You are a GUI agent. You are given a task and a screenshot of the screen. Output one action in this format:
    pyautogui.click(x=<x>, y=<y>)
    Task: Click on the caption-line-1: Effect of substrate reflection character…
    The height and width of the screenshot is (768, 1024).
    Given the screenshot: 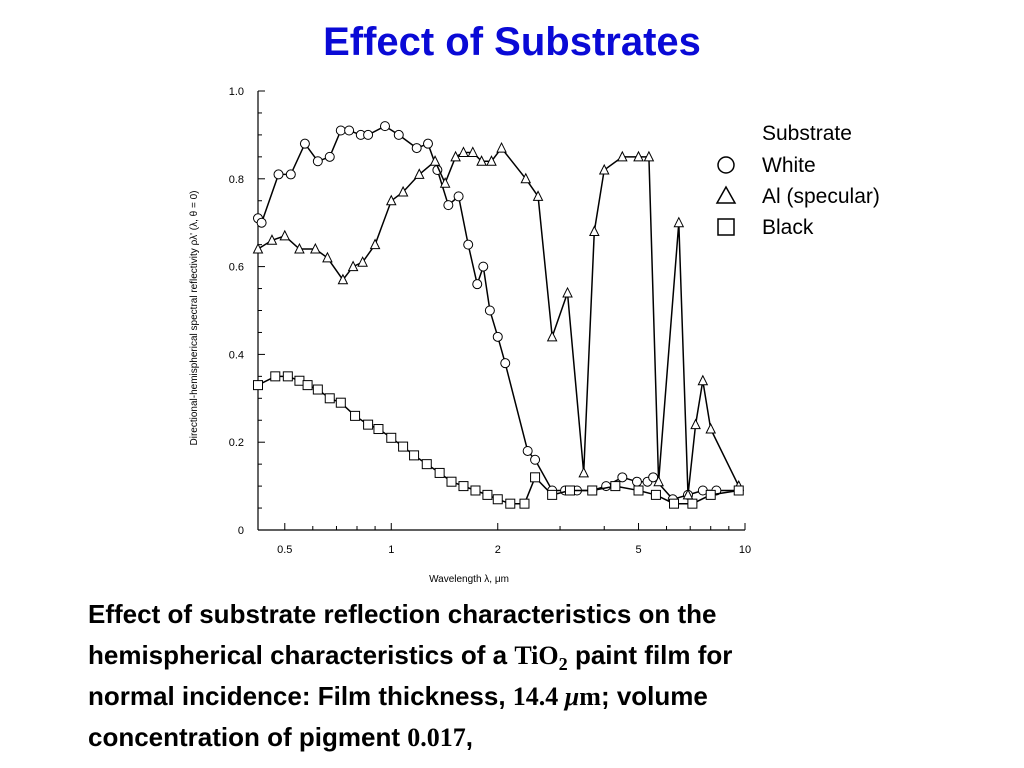 What is the action you would take?
    pyautogui.click(x=402, y=614)
    